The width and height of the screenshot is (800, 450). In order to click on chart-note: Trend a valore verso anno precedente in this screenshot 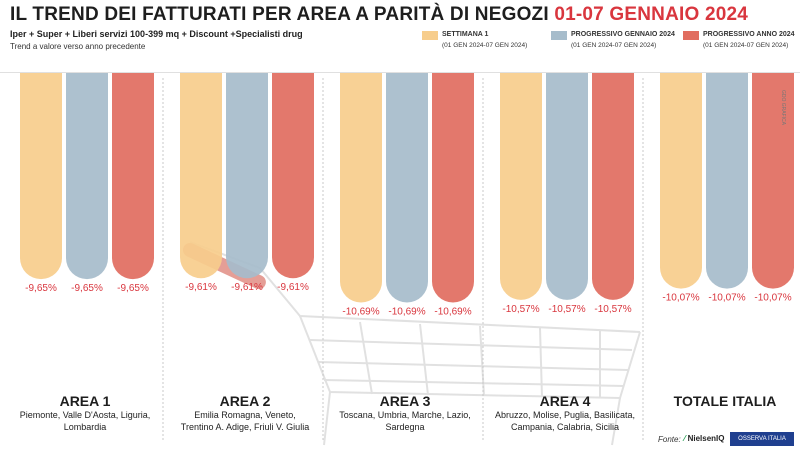, I will do `click(78, 46)`.